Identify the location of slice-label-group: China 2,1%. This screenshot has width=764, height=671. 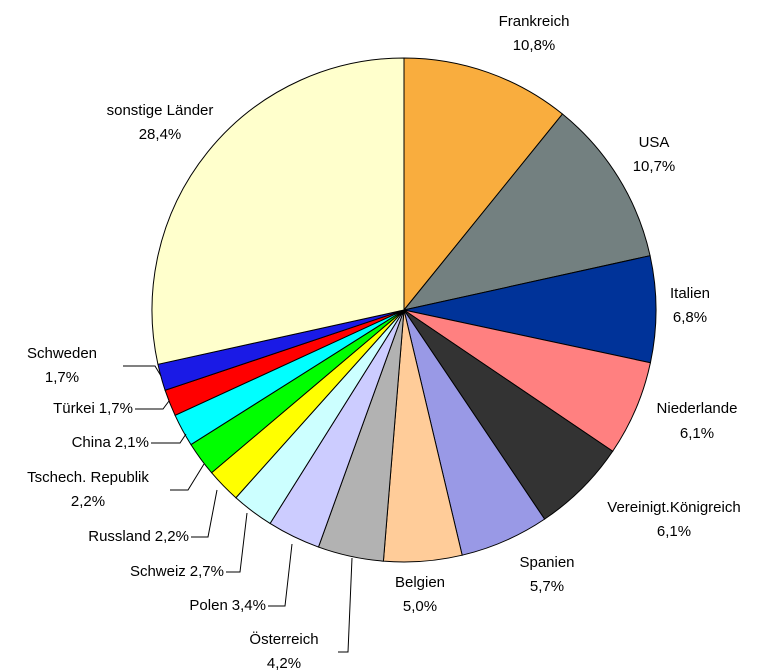
(110, 442).